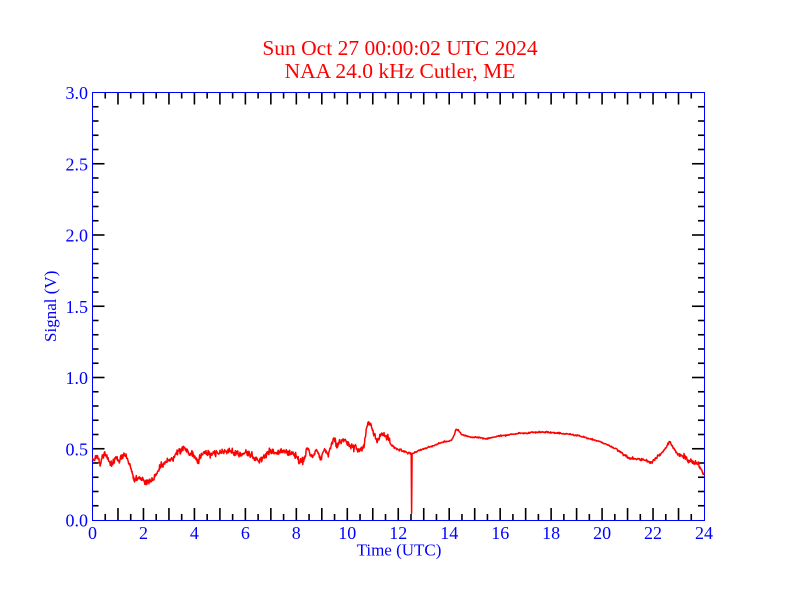 This screenshot has height=612, width=792. What do you see at coordinates (653, 533) in the screenshot?
I see `svg-text: 22` at bounding box center [653, 533].